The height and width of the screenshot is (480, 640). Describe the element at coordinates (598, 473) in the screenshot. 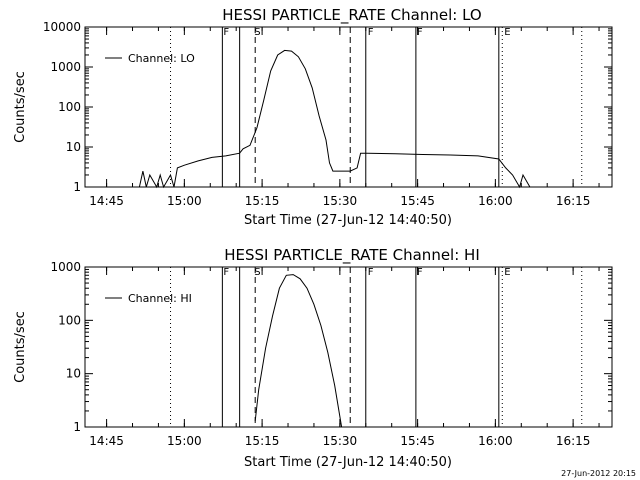

I see `render-timestamp: 27-Jun-2012 20:15` at that location.